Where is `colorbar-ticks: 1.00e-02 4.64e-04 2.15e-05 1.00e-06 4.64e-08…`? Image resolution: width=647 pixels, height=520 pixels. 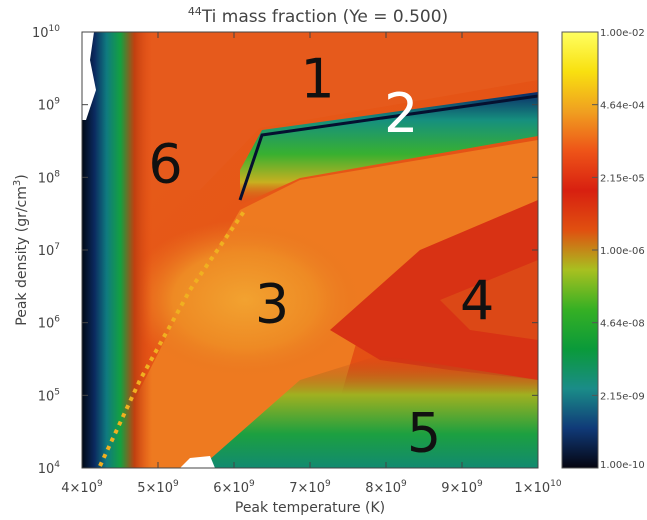 colorbar-ticks: 1.00e-02 4.64e-04 2.15e-05 1.00e-06 4.64e-08… is located at coordinates (618, 249).